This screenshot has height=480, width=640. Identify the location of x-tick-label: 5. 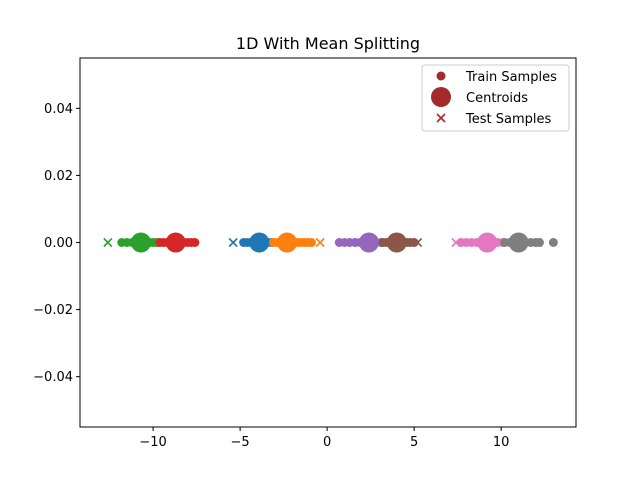
(414, 442).